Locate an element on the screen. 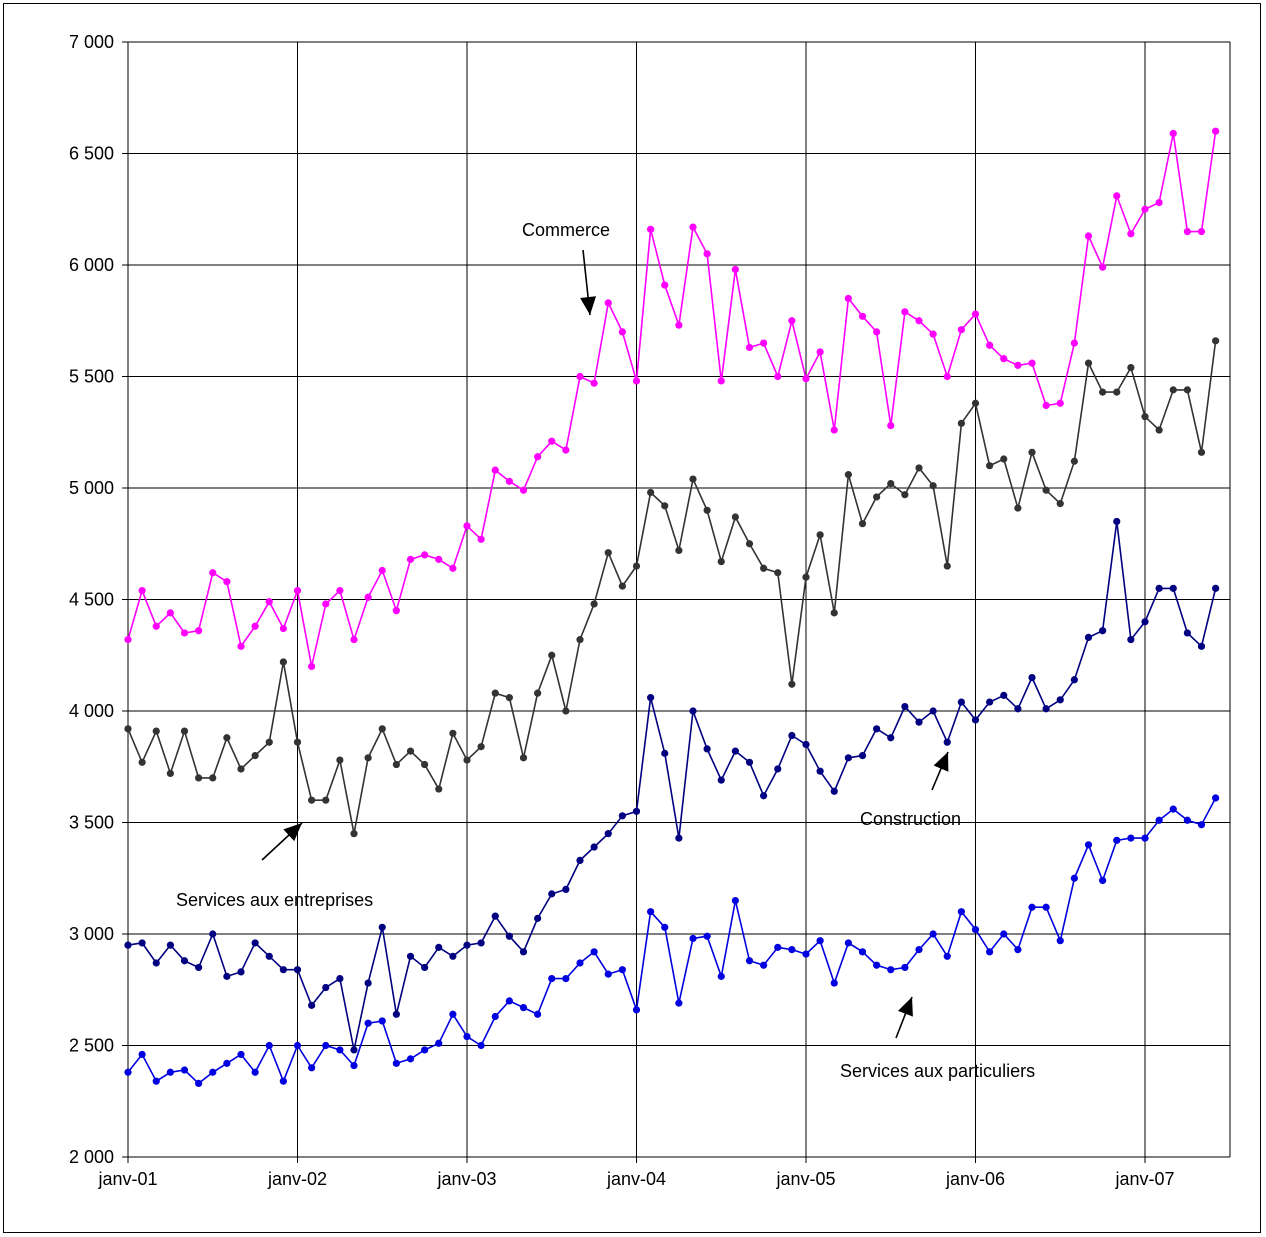 This screenshot has width=1266, height=1237. annotation: Construction is located at coordinates (910, 790).